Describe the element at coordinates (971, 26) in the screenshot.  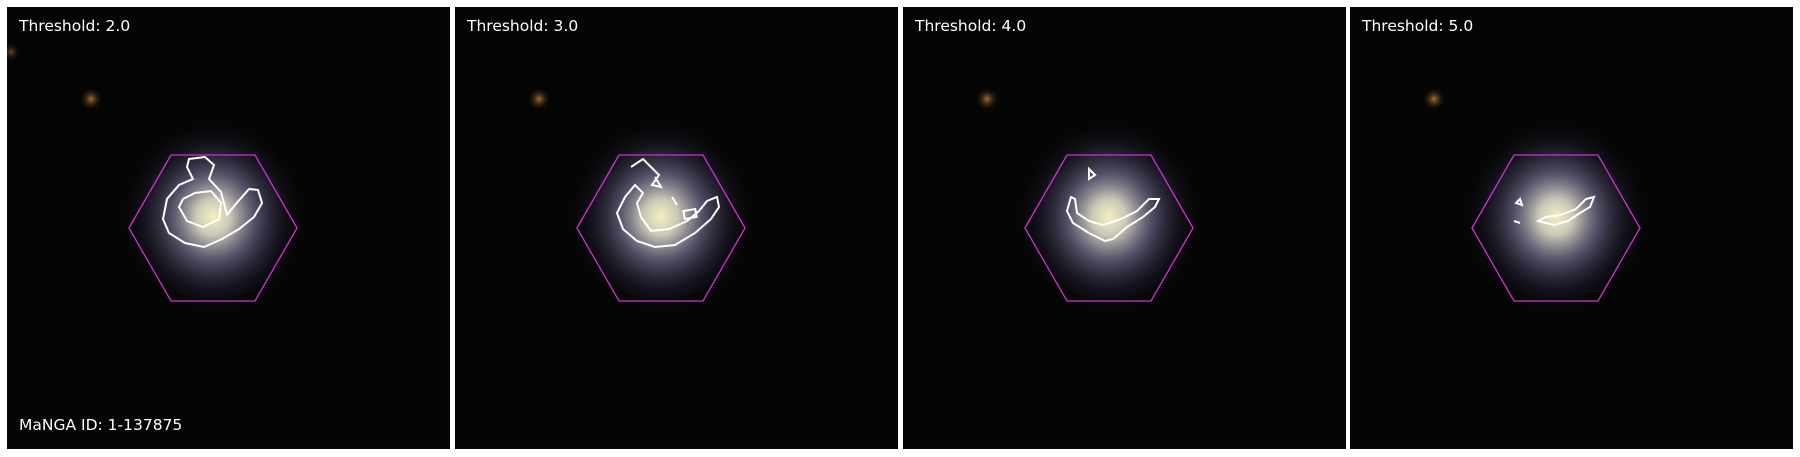
I see `threshold-label: Threshold: 4.0` at that location.